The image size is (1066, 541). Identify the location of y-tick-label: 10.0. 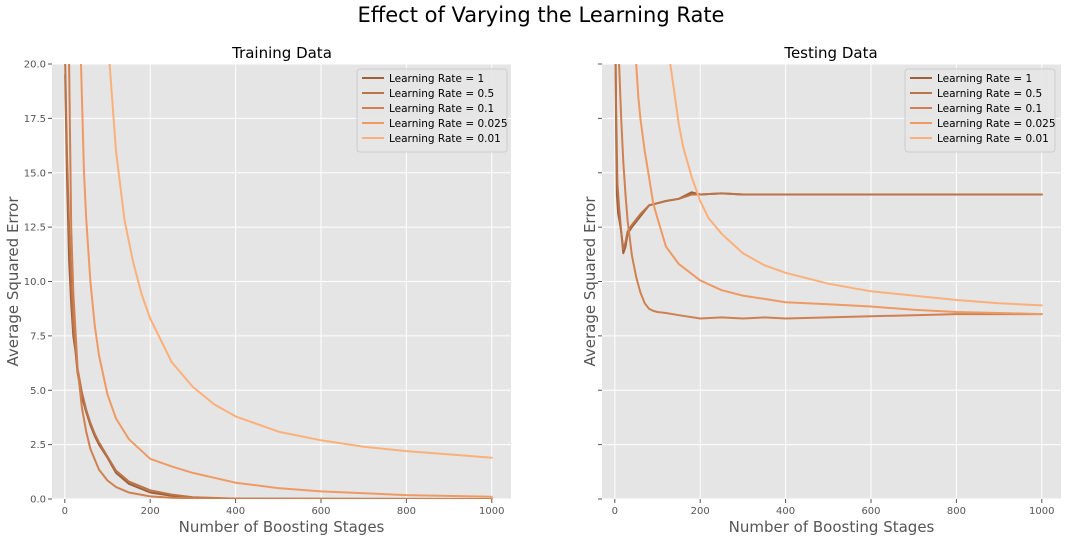
(35, 282).